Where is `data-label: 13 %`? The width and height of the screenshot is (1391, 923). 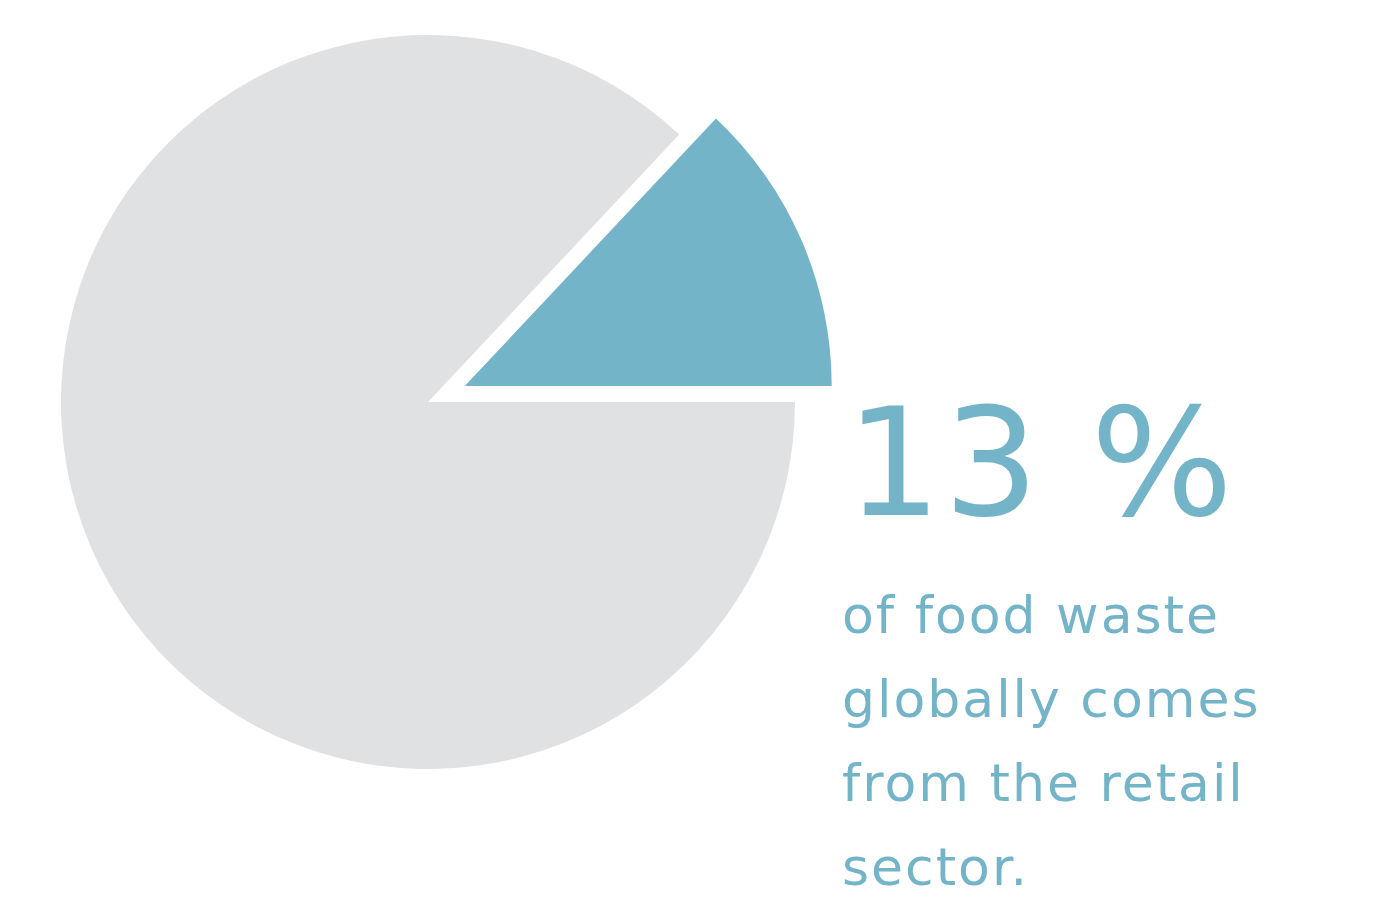 data-label: 13 % is located at coordinates (1041, 463).